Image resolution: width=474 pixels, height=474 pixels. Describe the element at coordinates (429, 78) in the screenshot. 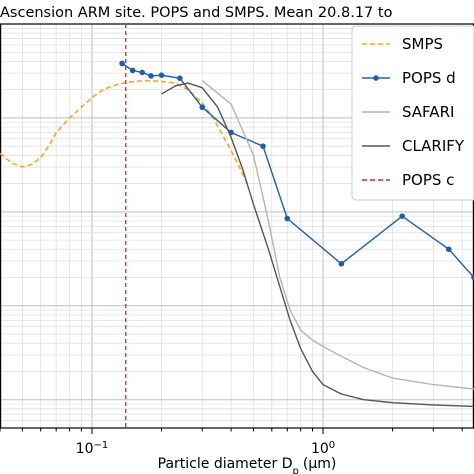

I see `legend-label: POPS d` at that location.